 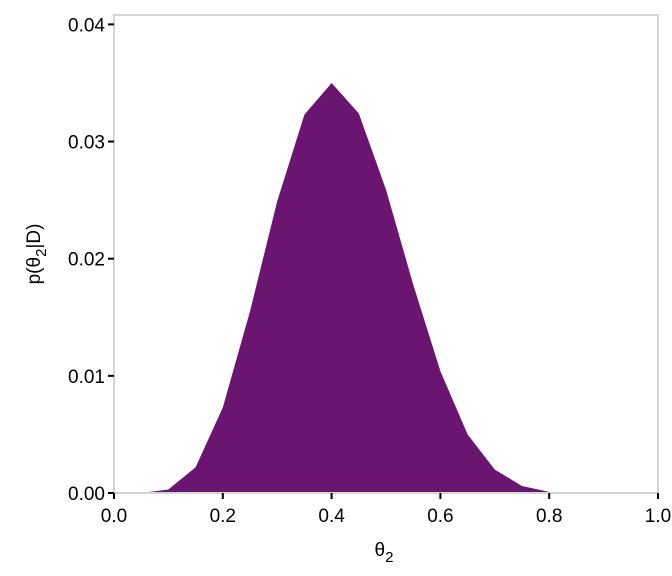 I want to click on y-label-post: |D), so click(x=34, y=236).